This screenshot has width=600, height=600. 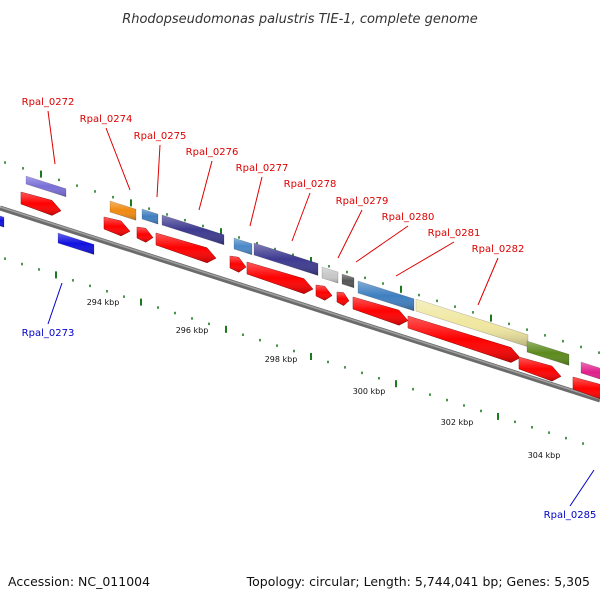 What do you see at coordinates (457, 422) in the screenshot?
I see `kbp-label: 302 kbp` at bounding box center [457, 422].